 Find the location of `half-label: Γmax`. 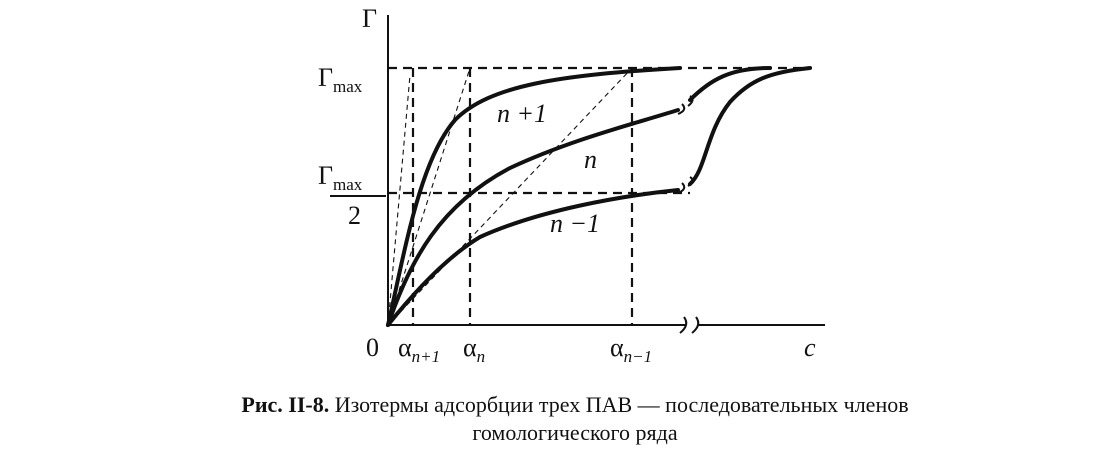

half-label: Γmax is located at coordinates (340, 177).